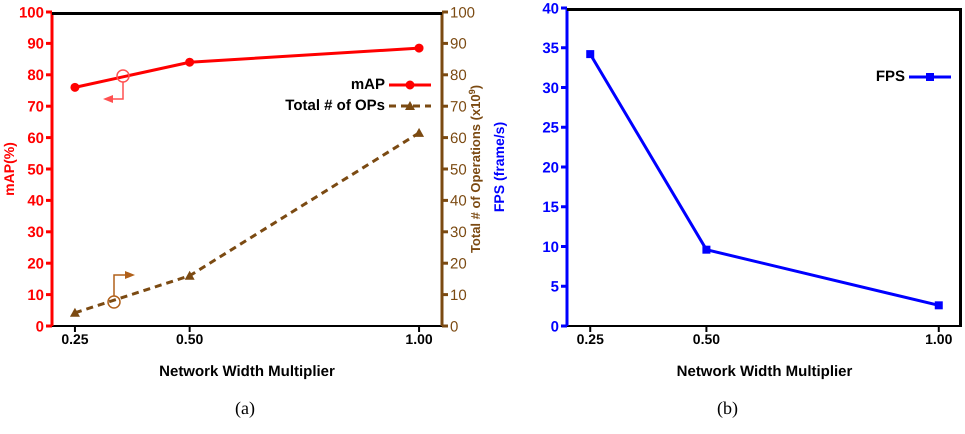 This screenshot has height=434, width=965. What do you see at coordinates (458, 44) in the screenshot?
I see `y2-tick-label: 90` at bounding box center [458, 44].